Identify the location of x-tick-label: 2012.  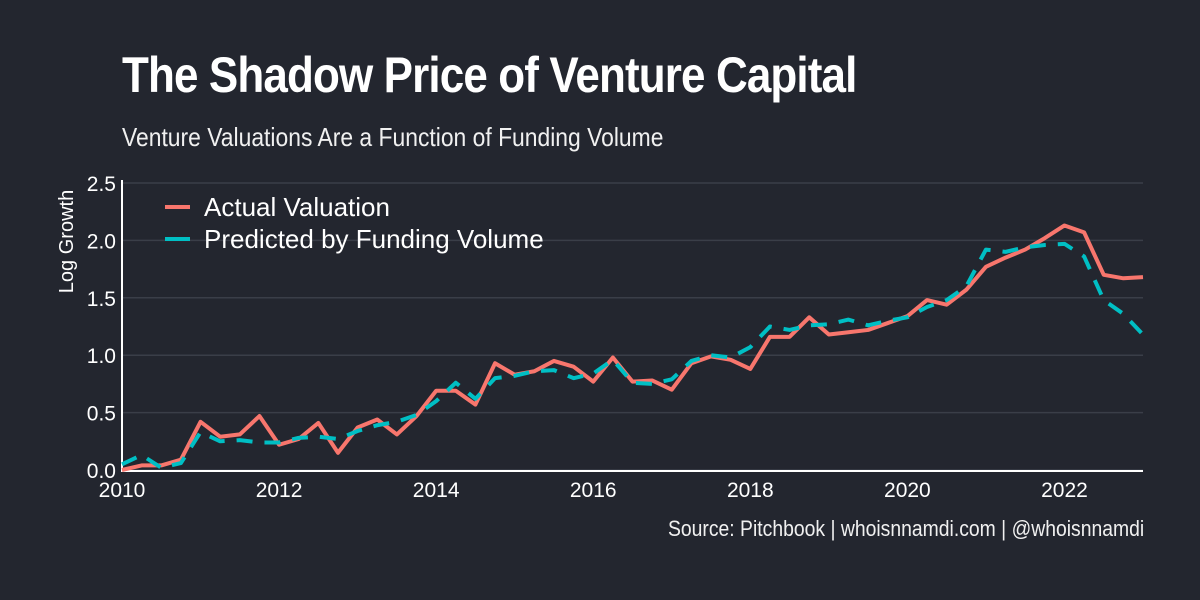
(279, 490).